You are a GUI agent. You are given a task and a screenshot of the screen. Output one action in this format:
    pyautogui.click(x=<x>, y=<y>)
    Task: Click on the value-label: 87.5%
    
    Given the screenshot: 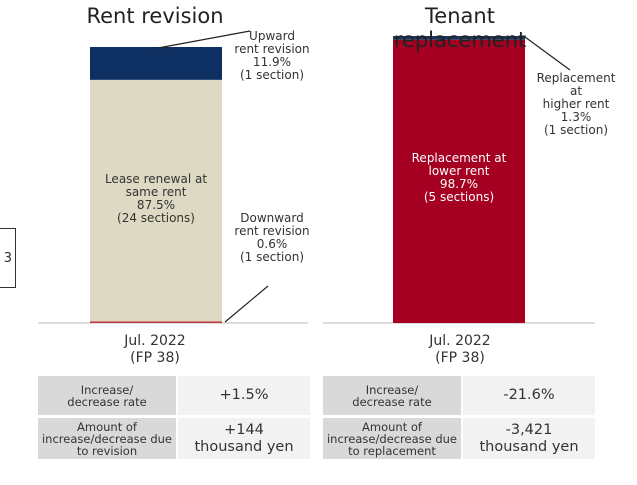 What is the action you would take?
    pyautogui.click(x=156, y=205)
    